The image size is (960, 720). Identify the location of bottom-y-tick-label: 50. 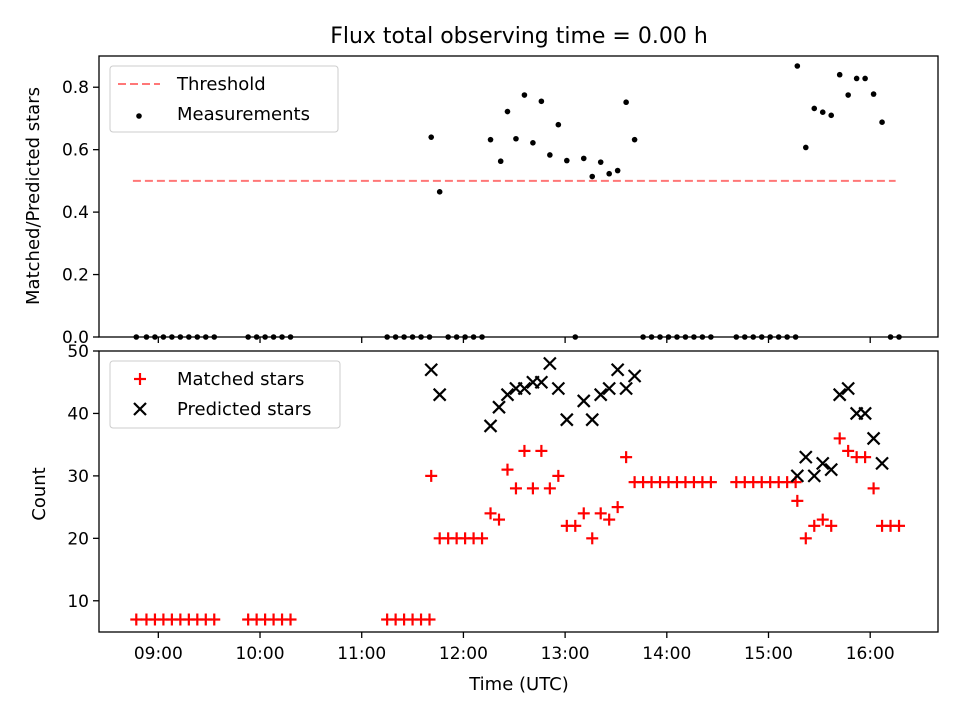
(78, 352).